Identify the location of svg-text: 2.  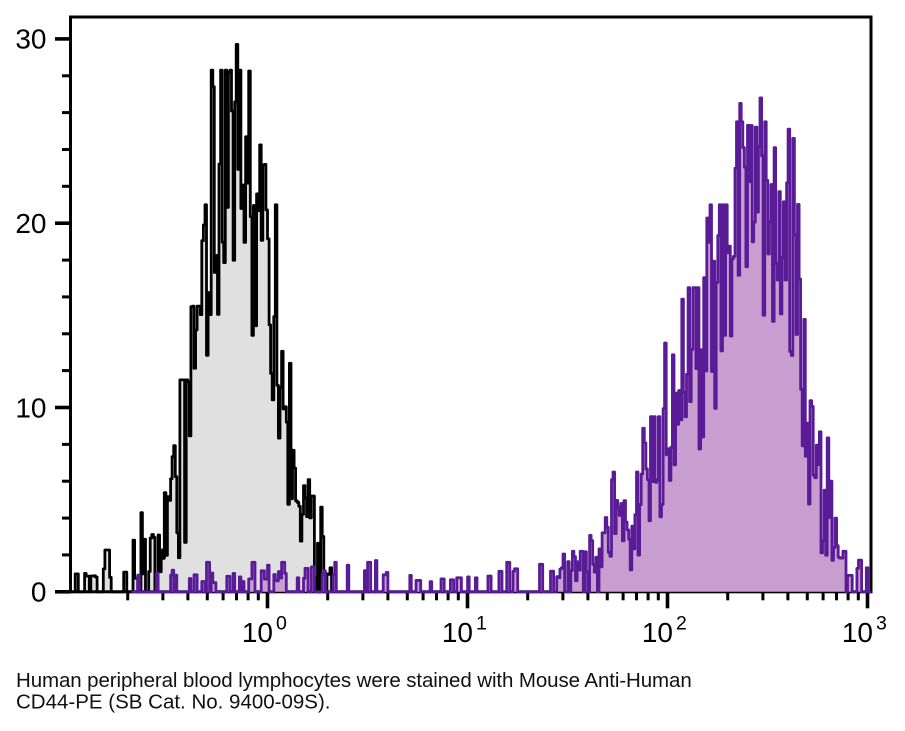
(681, 624).